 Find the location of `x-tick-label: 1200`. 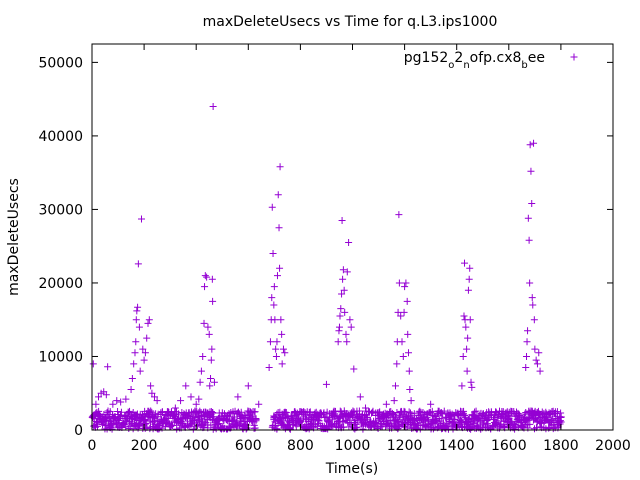

x-tick-label: 1200 is located at coordinates (405, 446).